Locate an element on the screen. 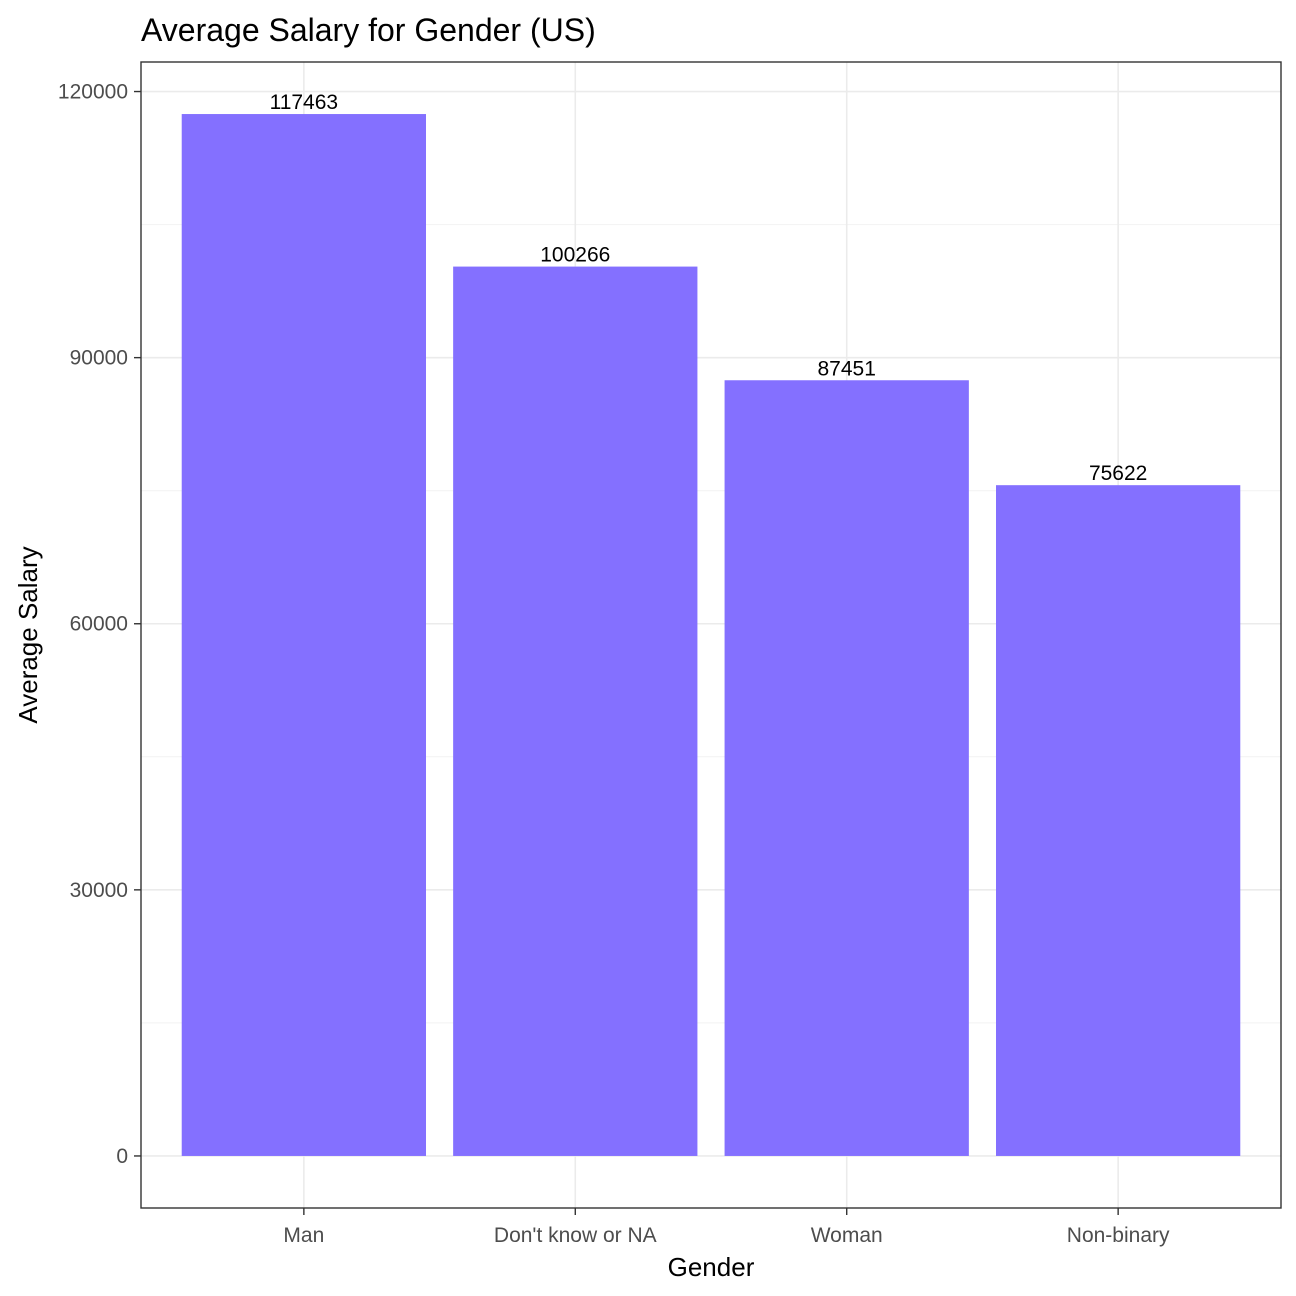 This screenshot has height=1296, width=1296. chart-title: Average Salary for Gender (US) is located at coordinates (368, 30).